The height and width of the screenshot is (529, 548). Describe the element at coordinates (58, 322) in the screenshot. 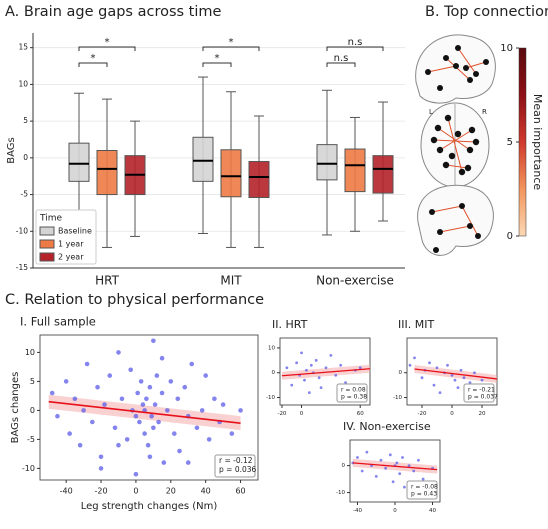

I see `chart-title: I. Full sample` at that location.